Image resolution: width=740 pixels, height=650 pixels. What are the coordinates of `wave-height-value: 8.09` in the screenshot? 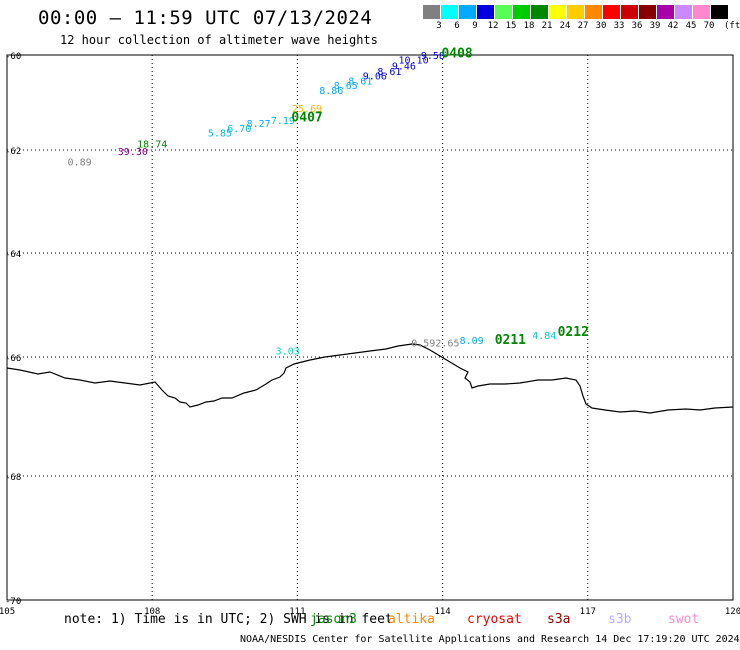 It's located at (472, 341).